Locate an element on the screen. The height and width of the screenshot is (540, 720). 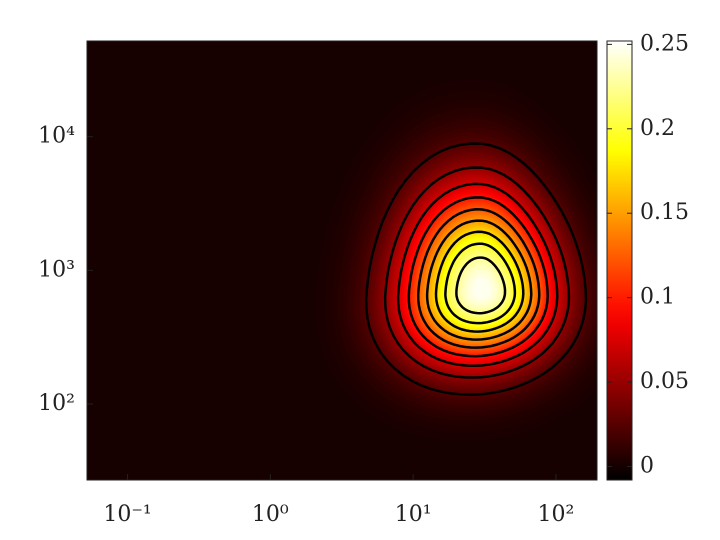
x-tick-label: 10⁰ is located at coordinates (270, 514).